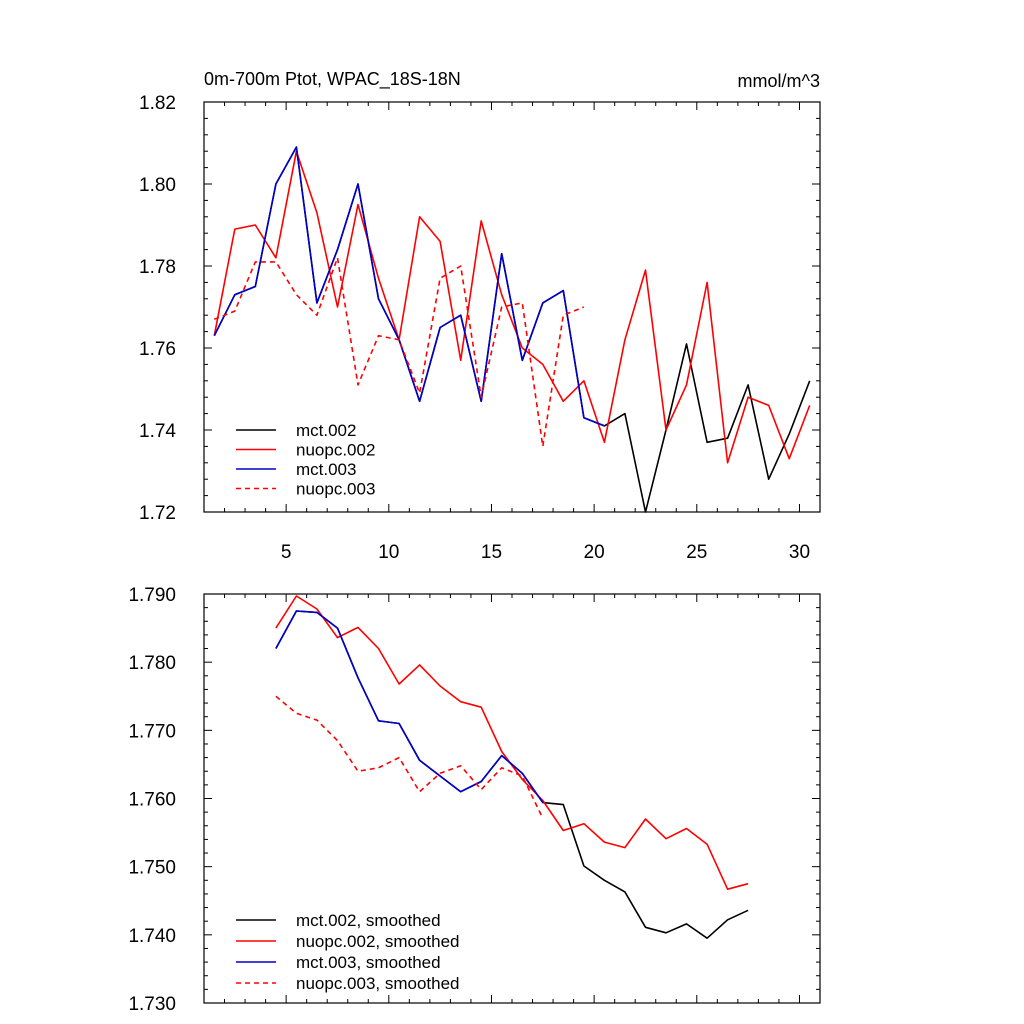 The height and width of the screenshot is (1024, 1024). Describe the element at coordinates (378, 941) in the screenshot. I see `legend-label: nuopc.002, smoothed` at that location.